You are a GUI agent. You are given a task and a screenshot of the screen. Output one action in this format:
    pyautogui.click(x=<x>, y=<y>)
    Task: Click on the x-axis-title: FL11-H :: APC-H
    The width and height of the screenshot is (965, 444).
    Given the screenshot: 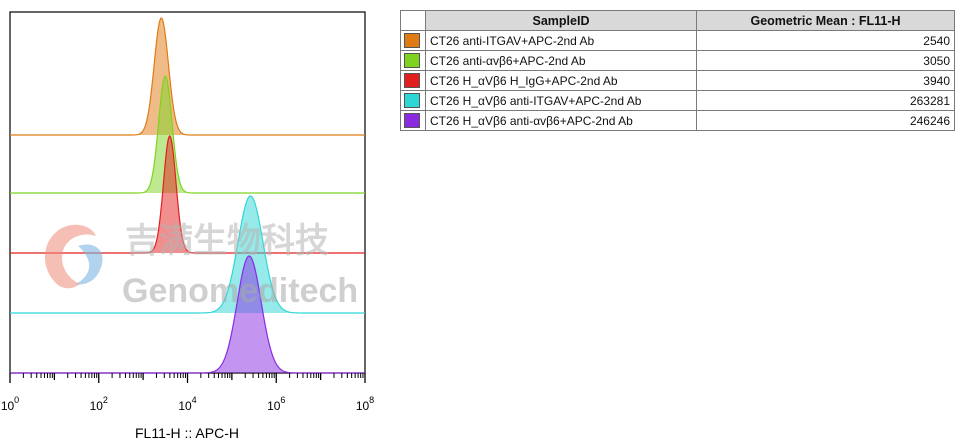 What is the action you would take?
    pyautogui.click(x=187, y=433)
    